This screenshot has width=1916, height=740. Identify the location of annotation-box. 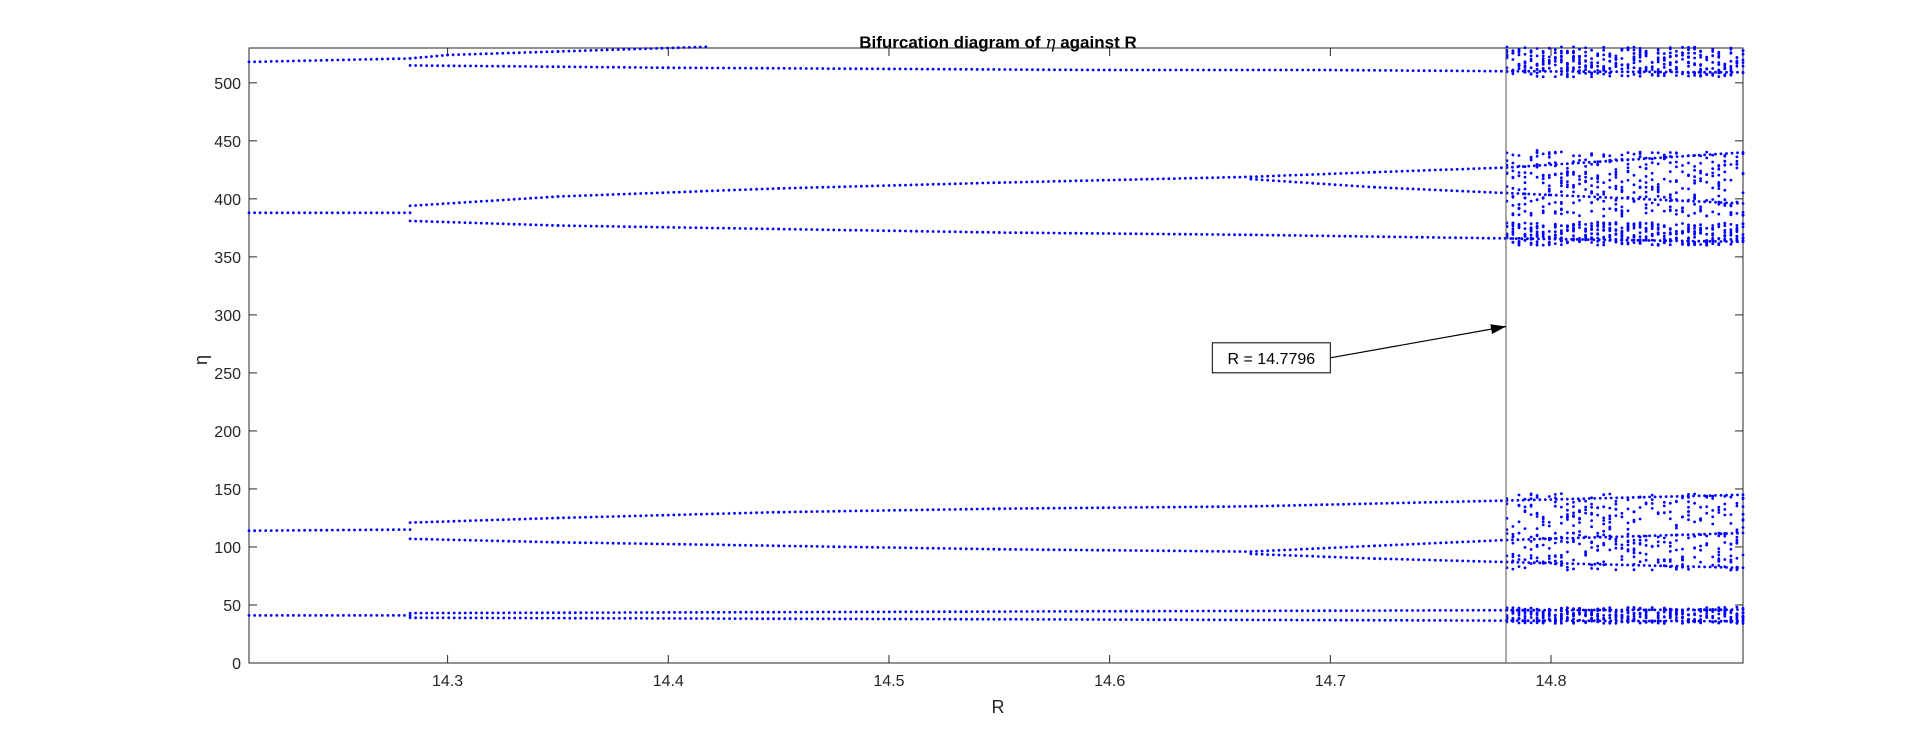
(1271, 358).